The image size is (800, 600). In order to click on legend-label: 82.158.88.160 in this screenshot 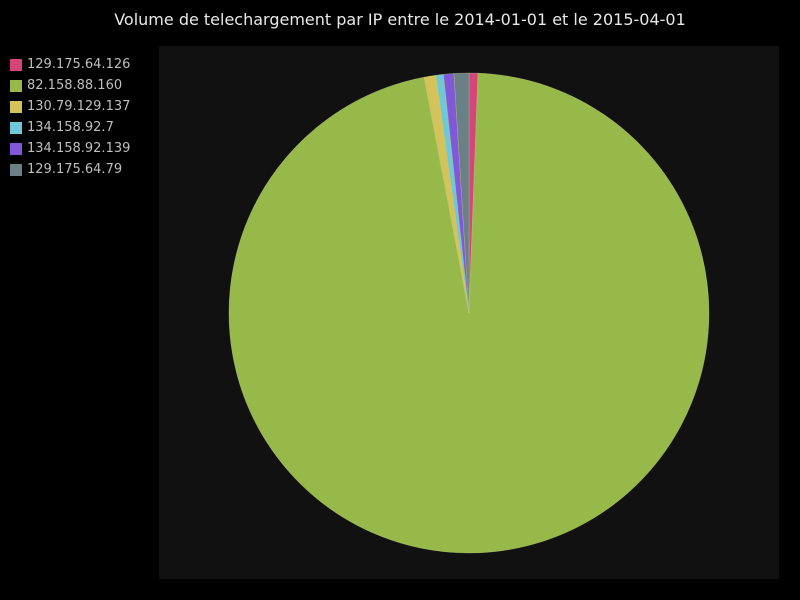, I will do `click(75, 85)`.